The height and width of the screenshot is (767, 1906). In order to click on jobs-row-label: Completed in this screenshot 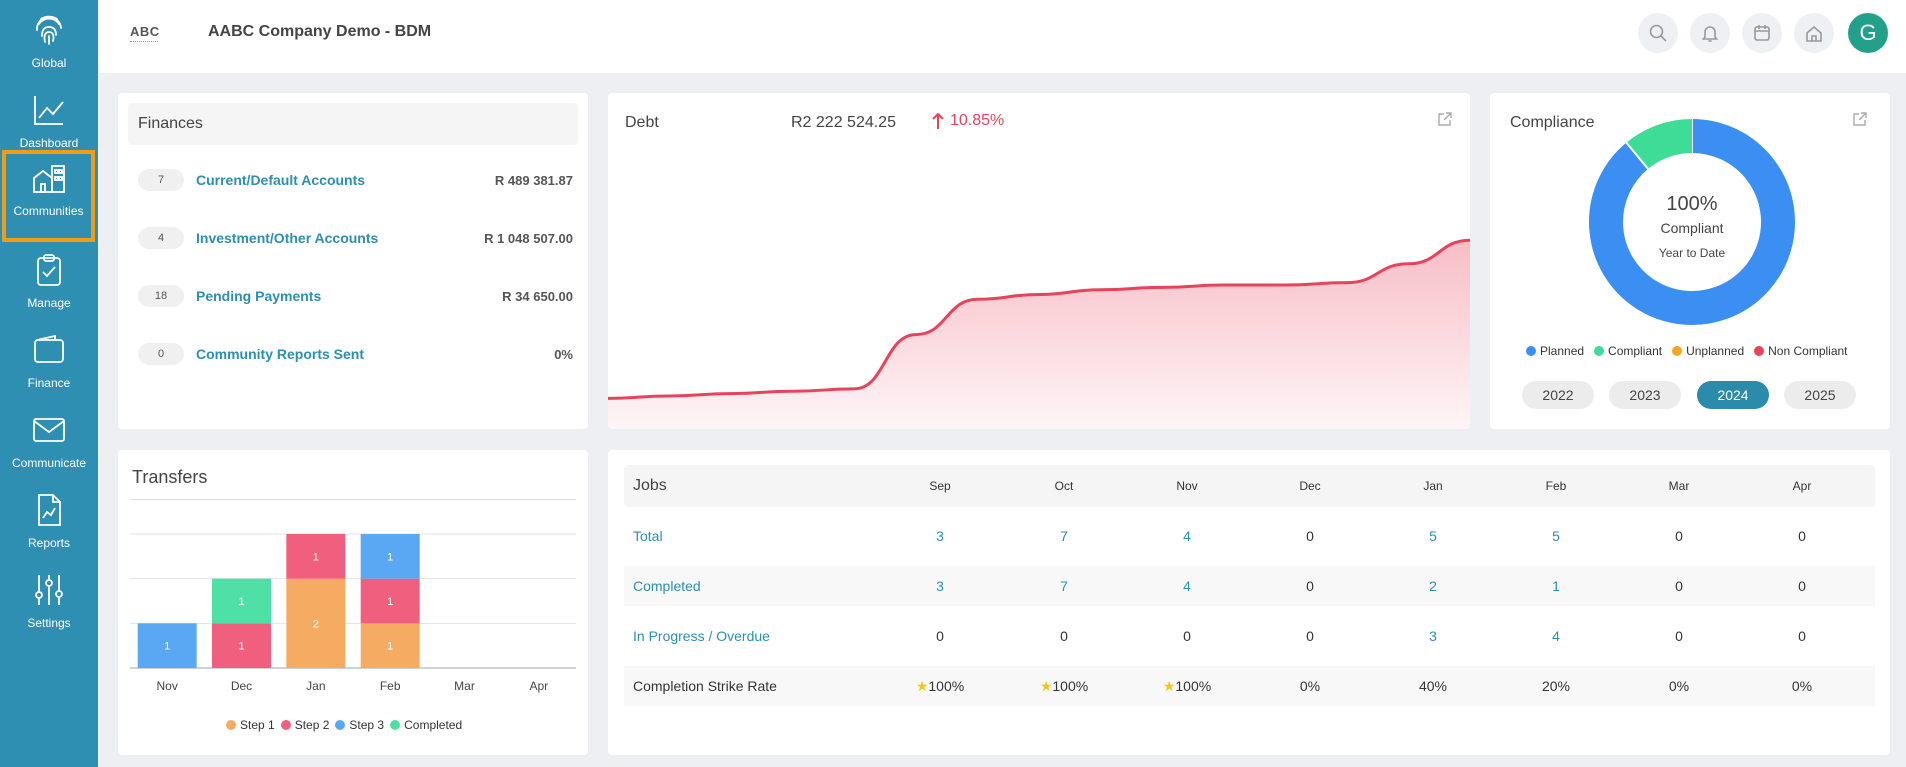, I will do `click(667, 586)`.